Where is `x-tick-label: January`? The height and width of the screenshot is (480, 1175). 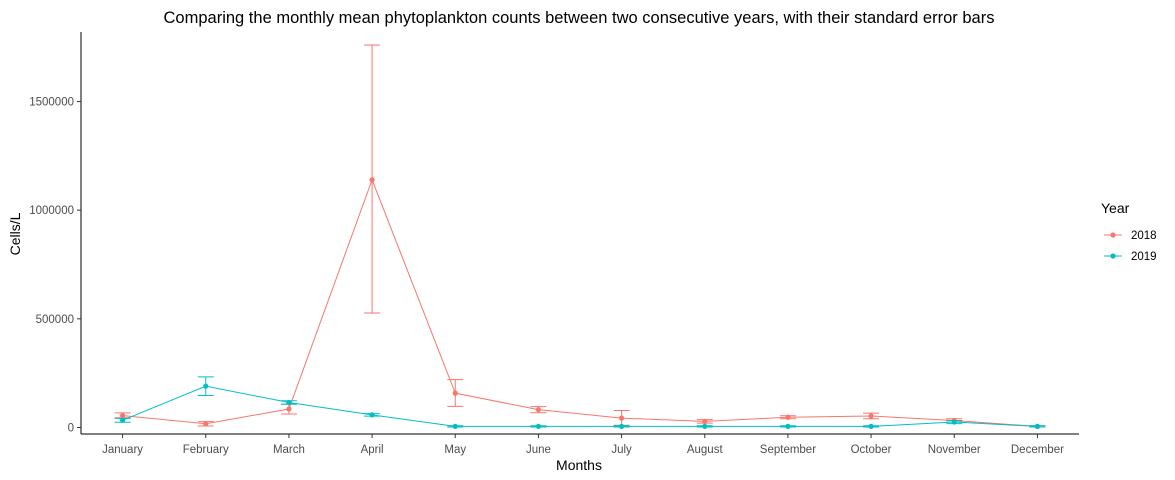 x-tick-label: January is located at coordinates (122, 450).